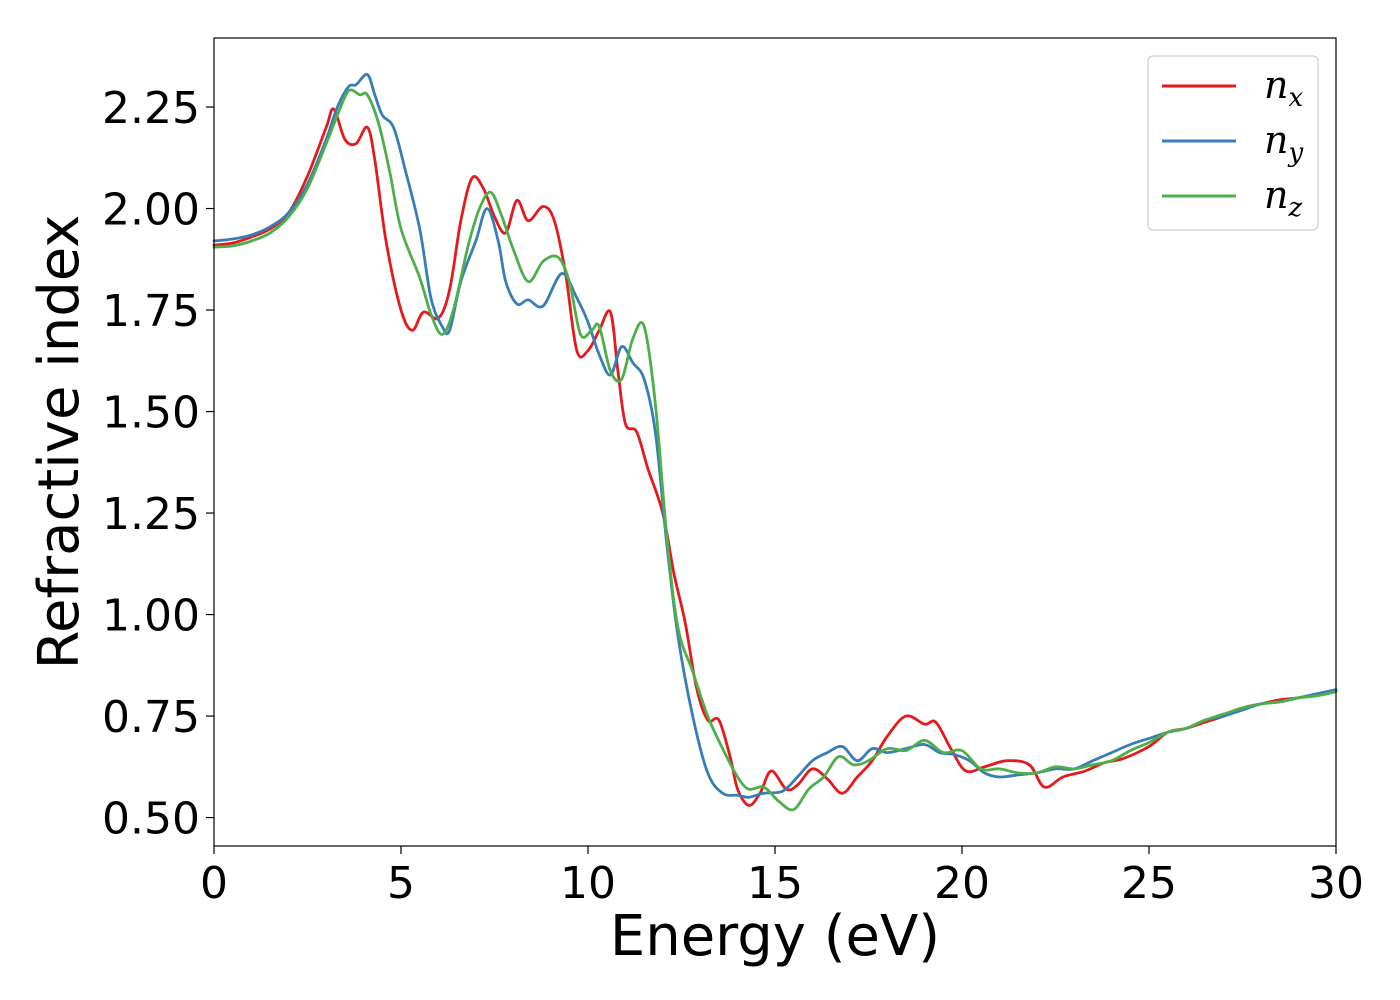  I want to click on y-tick-label: 1.00, so click(151, 616).